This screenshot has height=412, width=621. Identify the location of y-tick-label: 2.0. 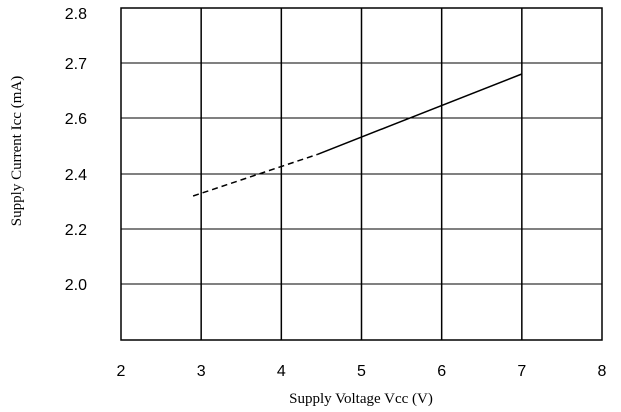
(76, 285).